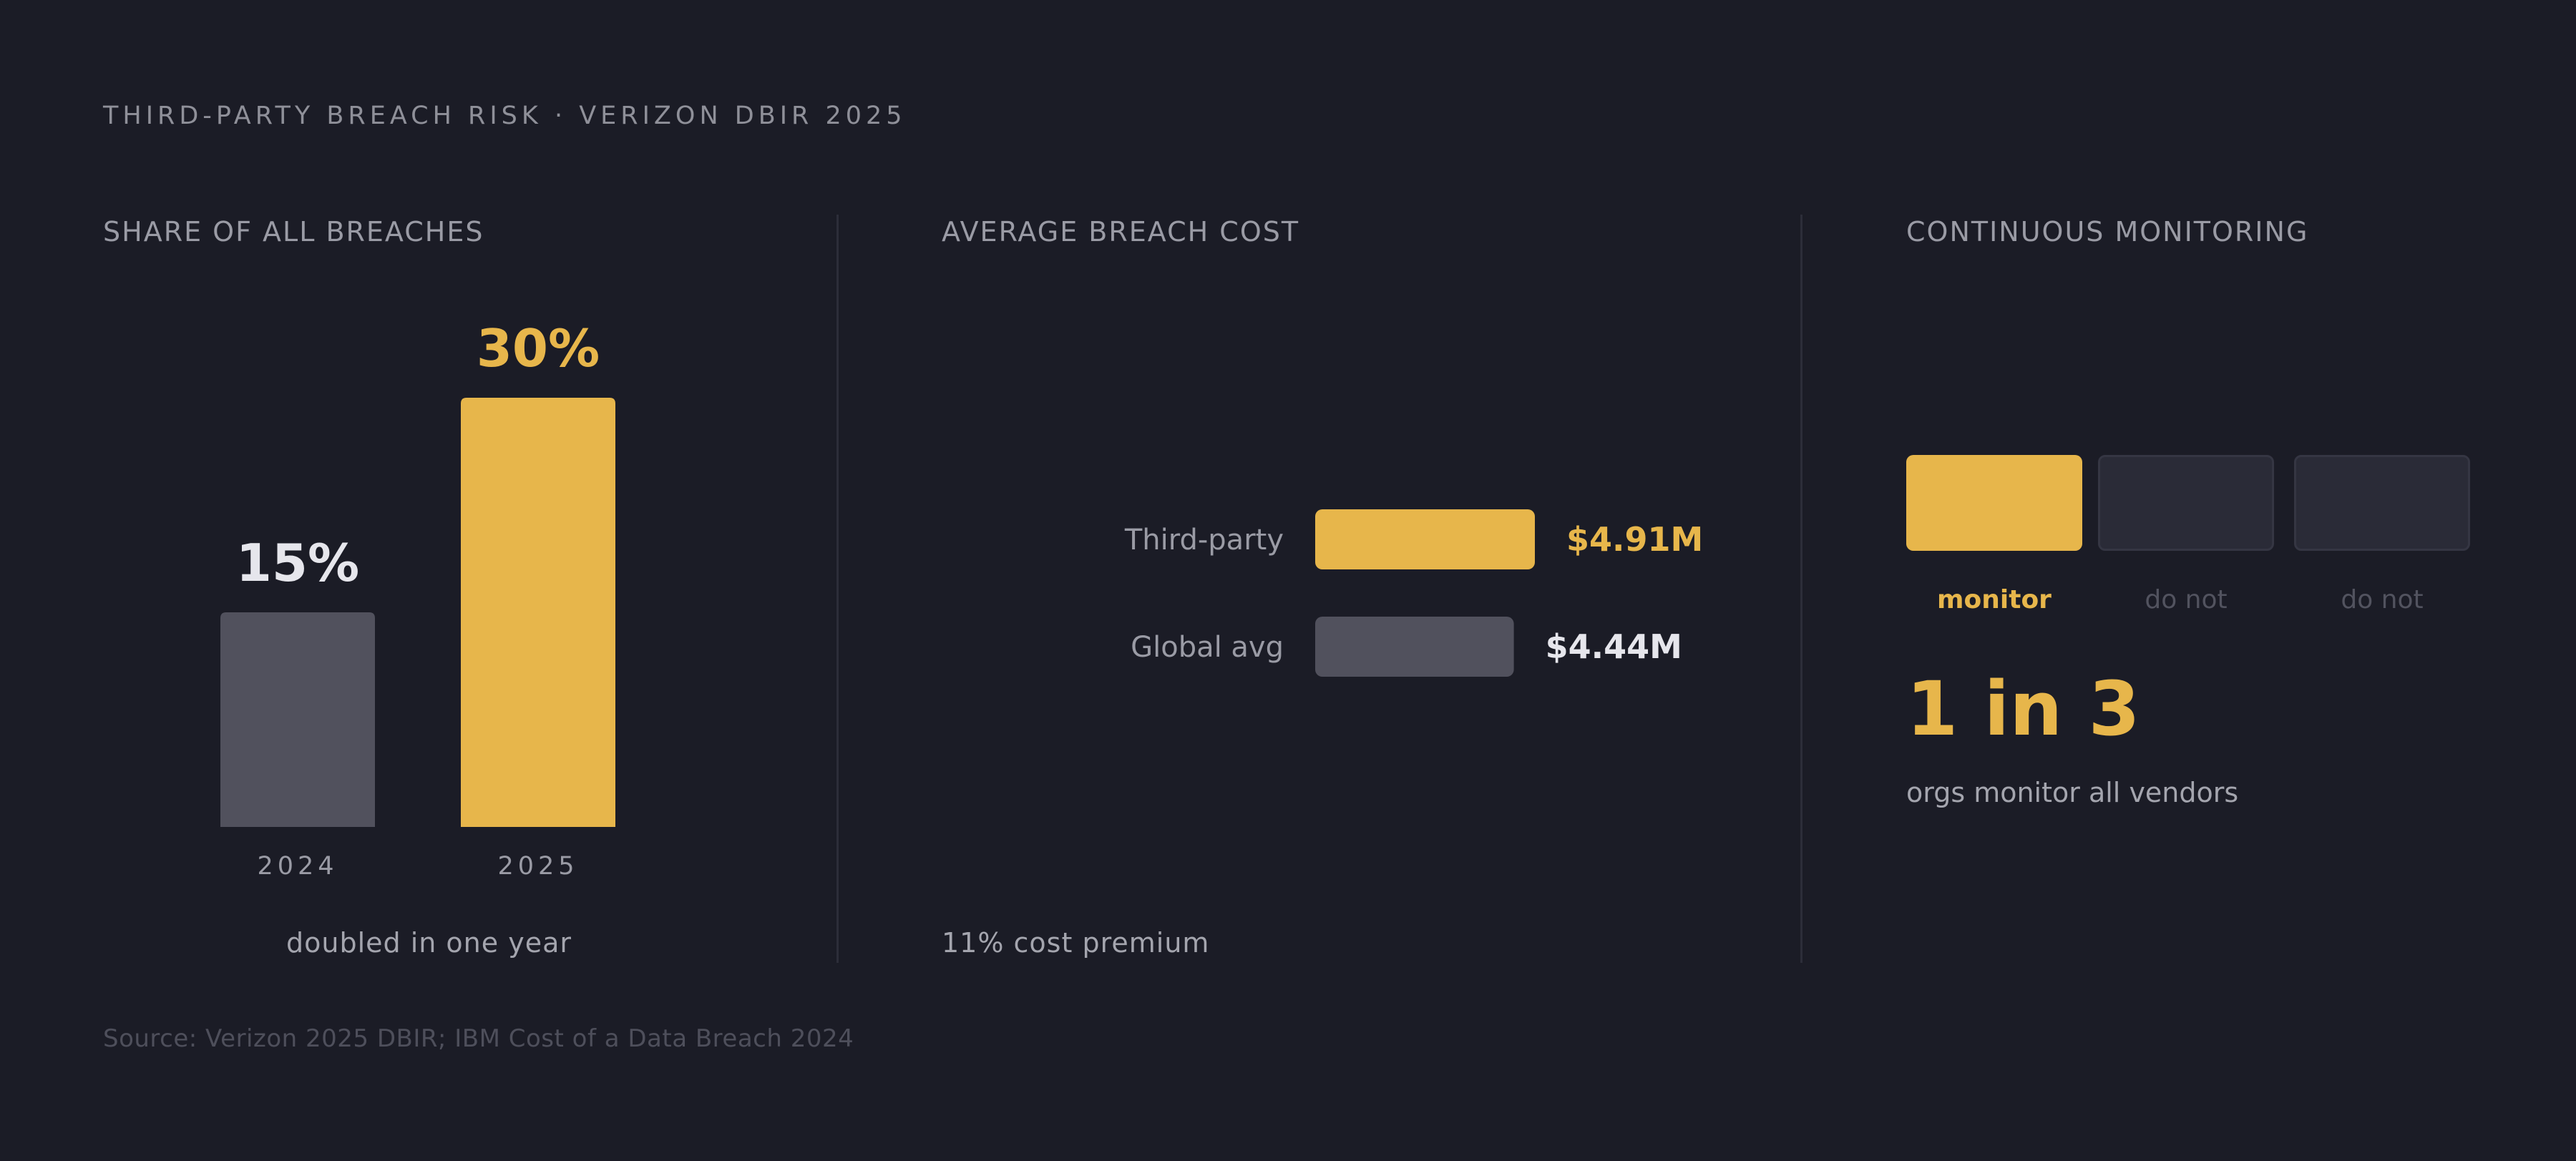 The image size is (2576, 1161). What do you see at coordinates (1414, 647) in the screenshot?
I see `bar-global-avg` at bounding box center [1414, 647].